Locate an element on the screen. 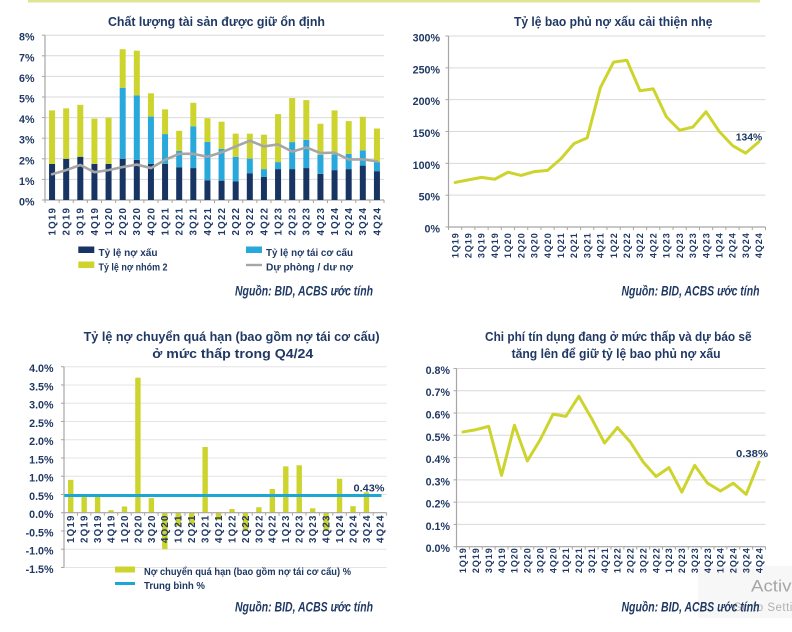 The width and height of the screenshot is (792, 632). svg-text: Tỷ lệ nợ nhóm 2 is located at coordinates (133, 268).